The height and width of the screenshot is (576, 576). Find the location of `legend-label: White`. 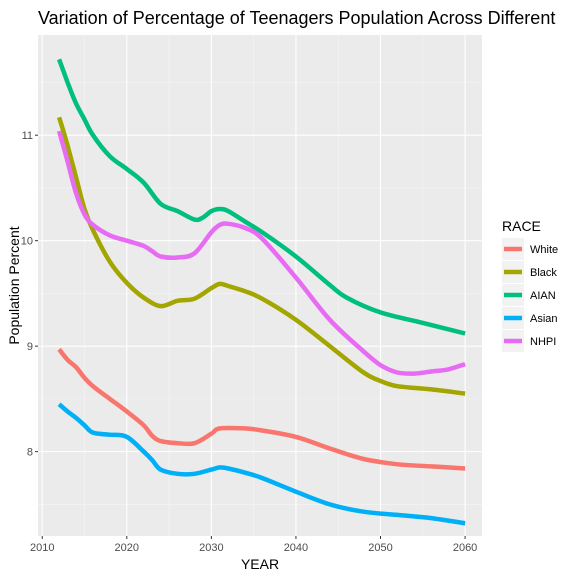

legend-label: White is located at coordinates (544, 250).